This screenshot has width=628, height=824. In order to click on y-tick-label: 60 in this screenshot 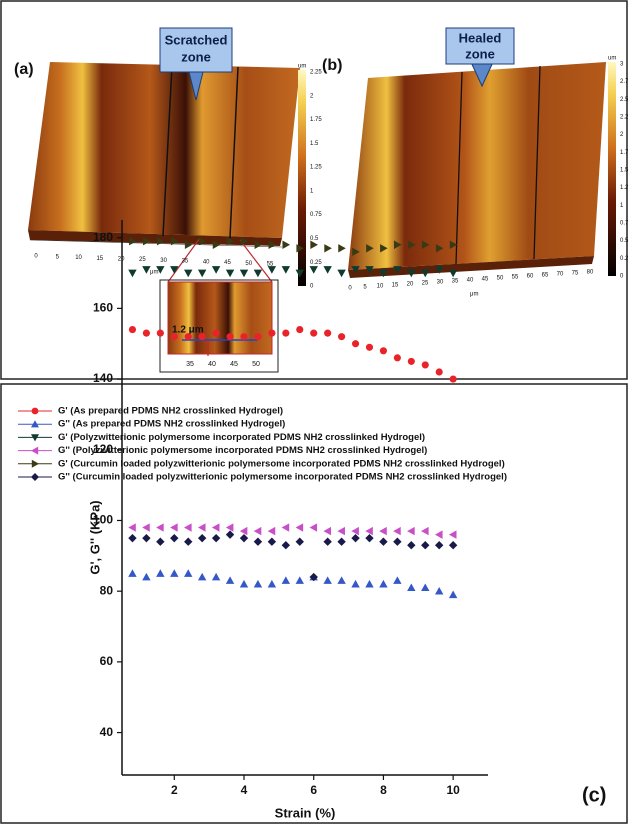, I will do `click(107, 661)`.